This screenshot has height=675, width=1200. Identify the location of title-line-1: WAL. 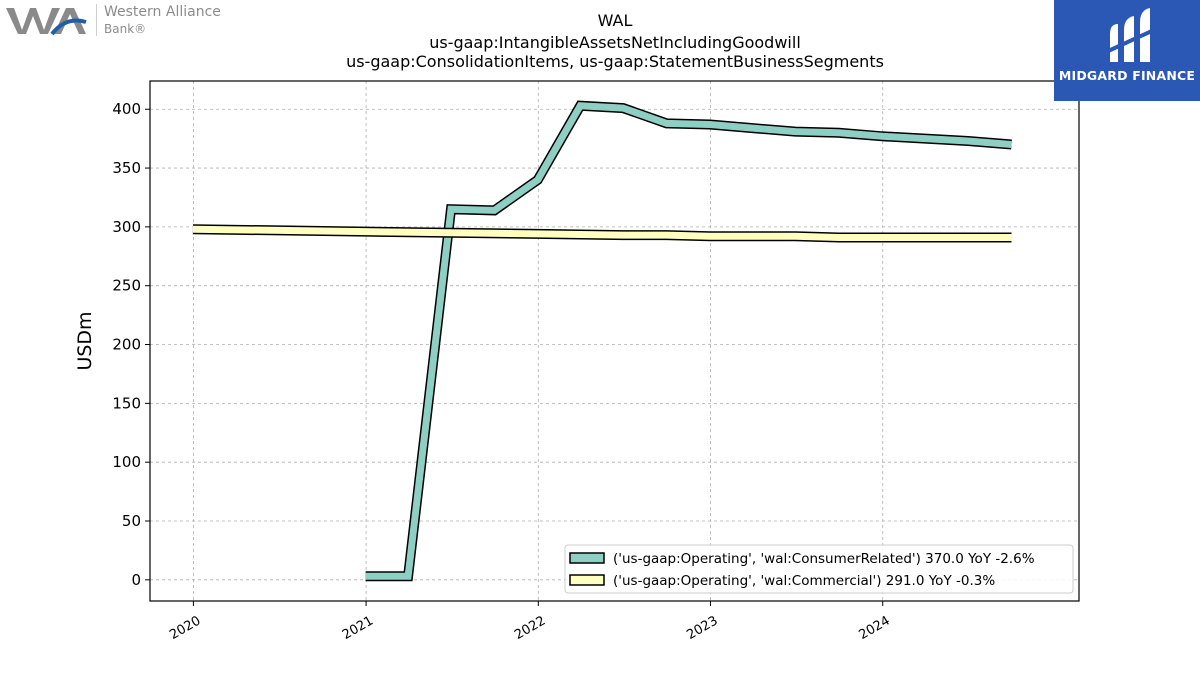
(615, 20).